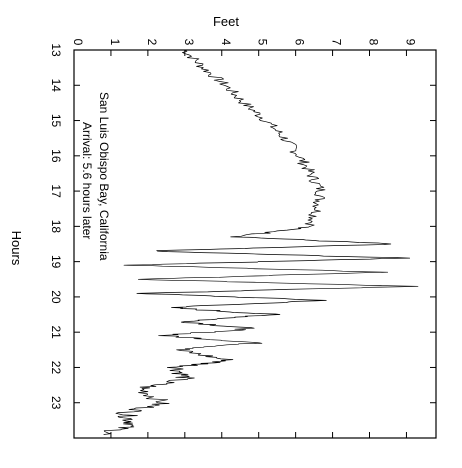  I want to click on annotation-arrival: Arrival: 5.6 hours later, so click(87, 180).